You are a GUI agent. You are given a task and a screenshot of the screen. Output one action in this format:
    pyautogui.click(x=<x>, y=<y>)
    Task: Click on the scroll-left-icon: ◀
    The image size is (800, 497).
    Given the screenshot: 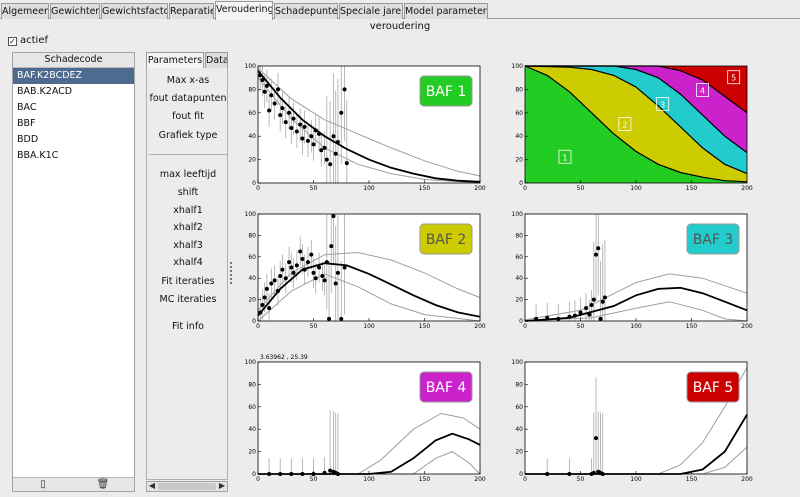 What is the action you would take?
    pyautogui.click(x=152, y=485)
    